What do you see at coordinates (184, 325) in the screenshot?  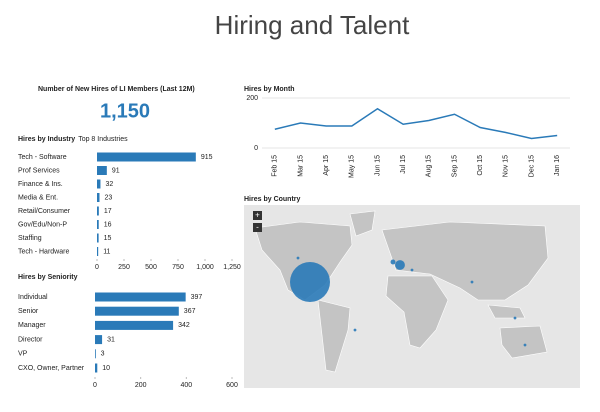 I see `value-label: 342` at bounding box center [184, 325].